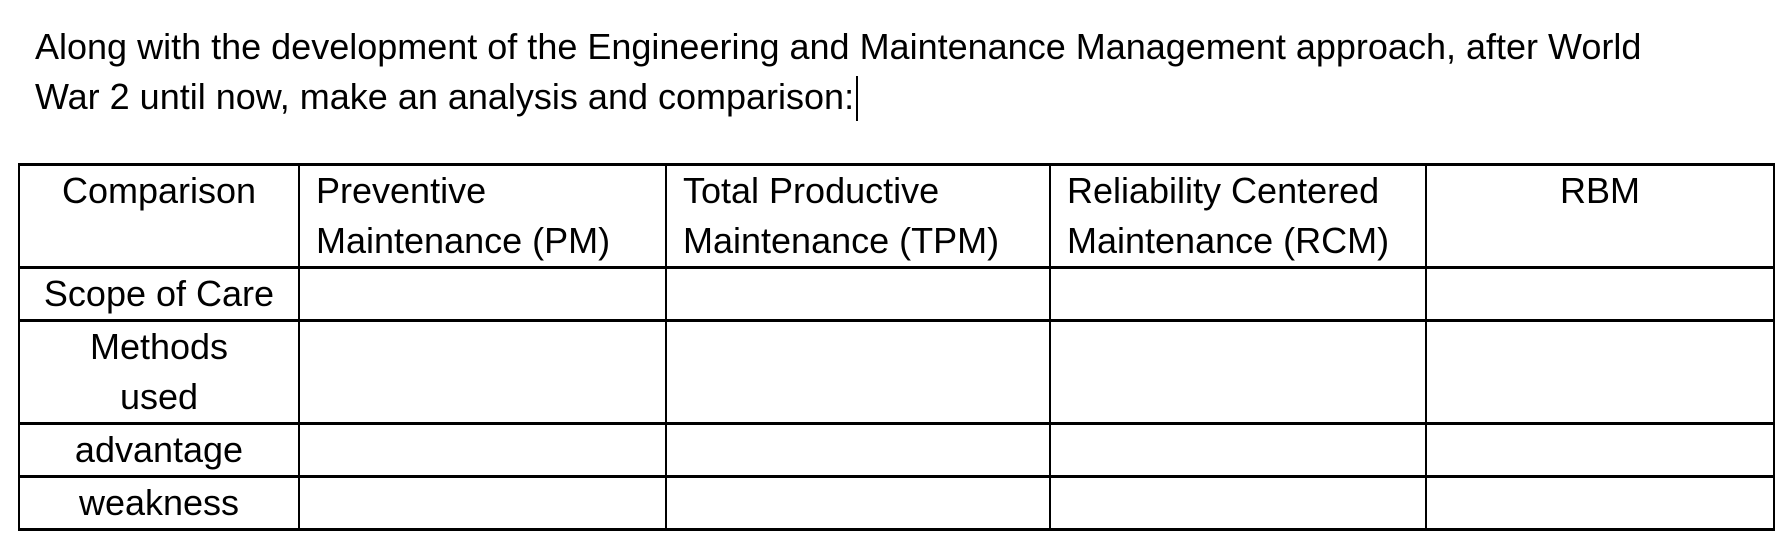  Describe the element at coordinates (1600, 450) in the screenshot. I see `cell-advantage-rbm` at that location.